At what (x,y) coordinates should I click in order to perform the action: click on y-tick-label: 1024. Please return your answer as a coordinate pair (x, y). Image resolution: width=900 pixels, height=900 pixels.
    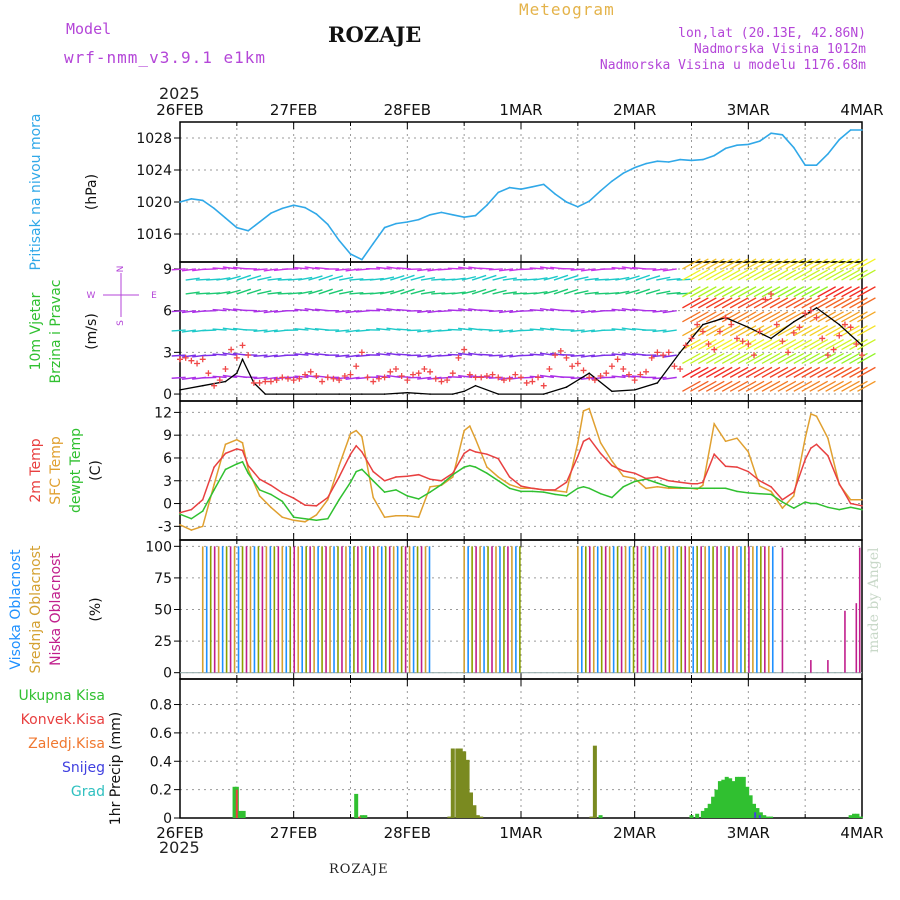
    Looking at the image, I should click on (154, 171).